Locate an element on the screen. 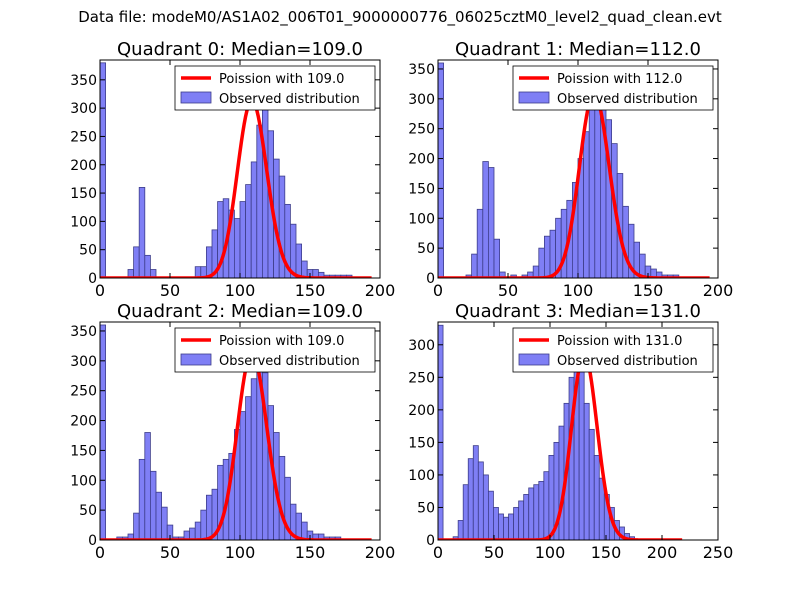 The image size is (800, 600). legend-label: Poission with 131.0 is located at coordinates (619, 341).